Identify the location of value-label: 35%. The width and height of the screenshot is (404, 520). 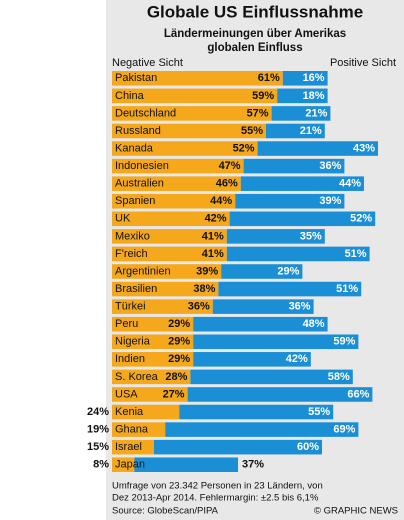
(311, 236).